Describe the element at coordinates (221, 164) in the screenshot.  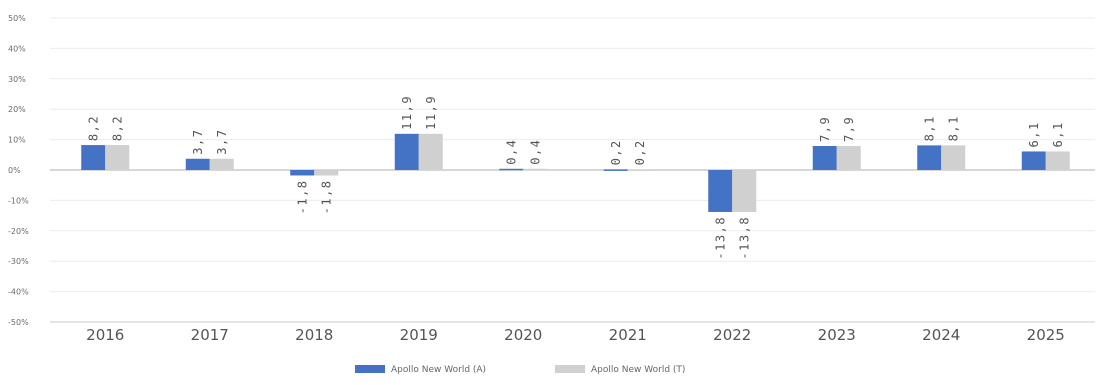
I see `bar-t-2017` at that location.